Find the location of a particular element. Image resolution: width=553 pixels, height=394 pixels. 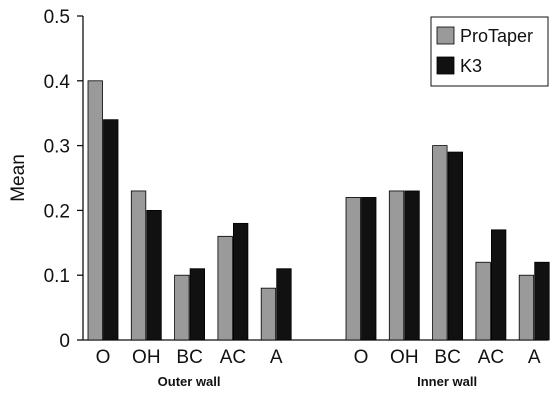

bar-k3-outer-wall-oh is located at coordinates (154, 275).